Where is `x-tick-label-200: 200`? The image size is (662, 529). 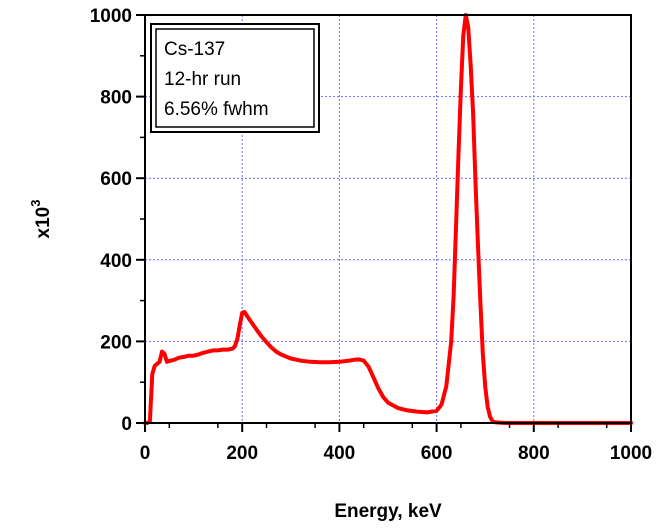
x-tick-label-200: 200 is located at coordinates (242, 453).